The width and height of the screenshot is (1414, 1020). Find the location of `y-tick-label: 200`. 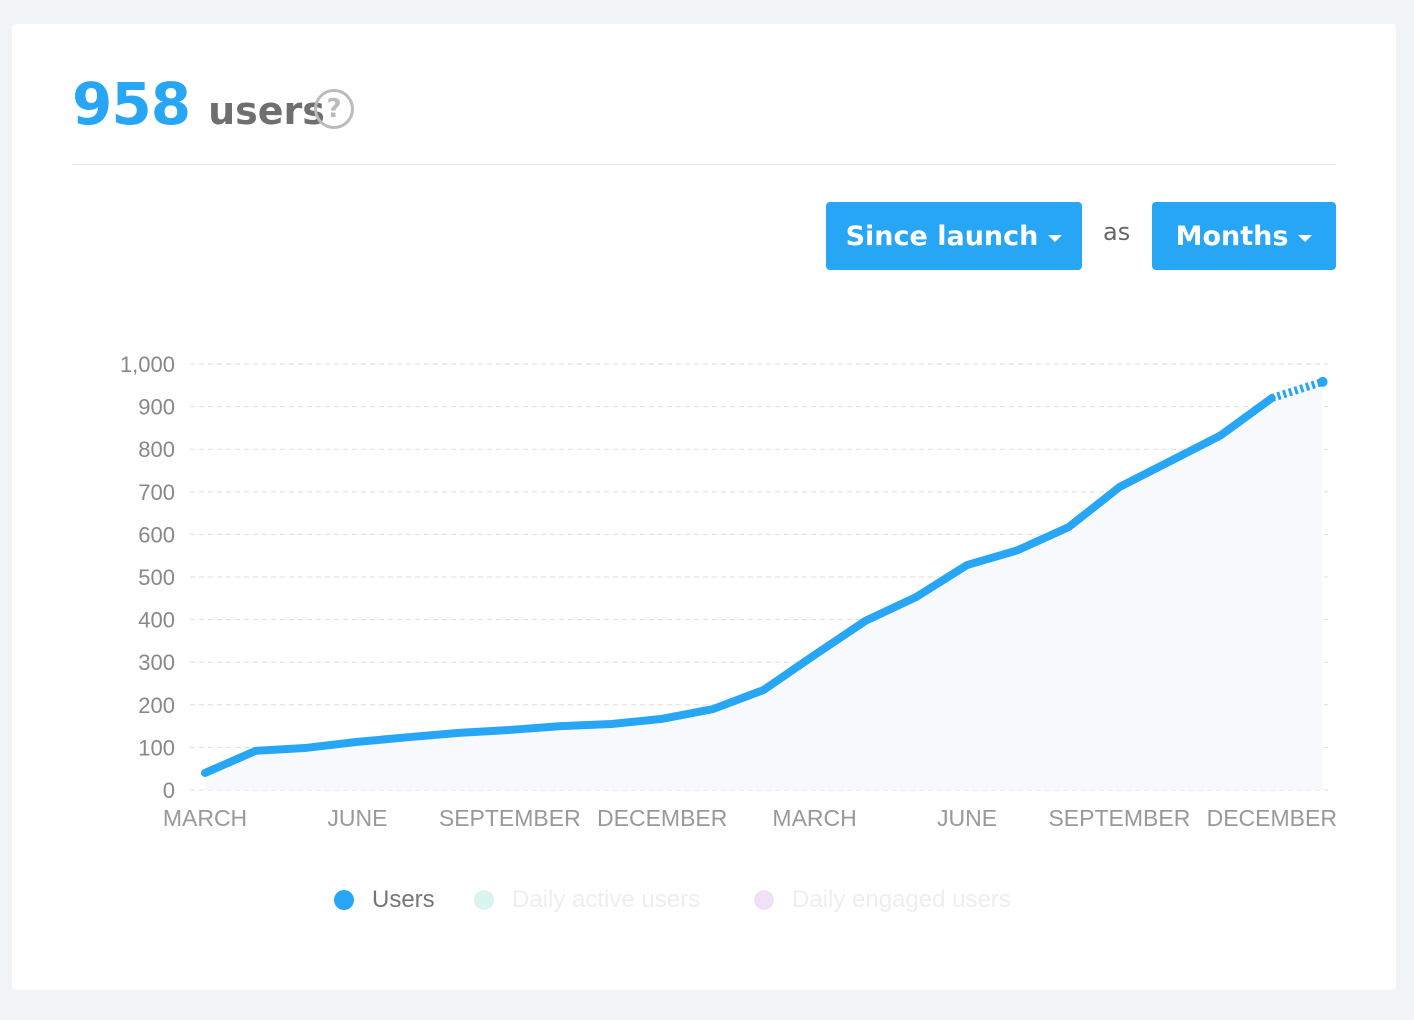

y-tick-label: 200 is located at coordinates (156, 705).